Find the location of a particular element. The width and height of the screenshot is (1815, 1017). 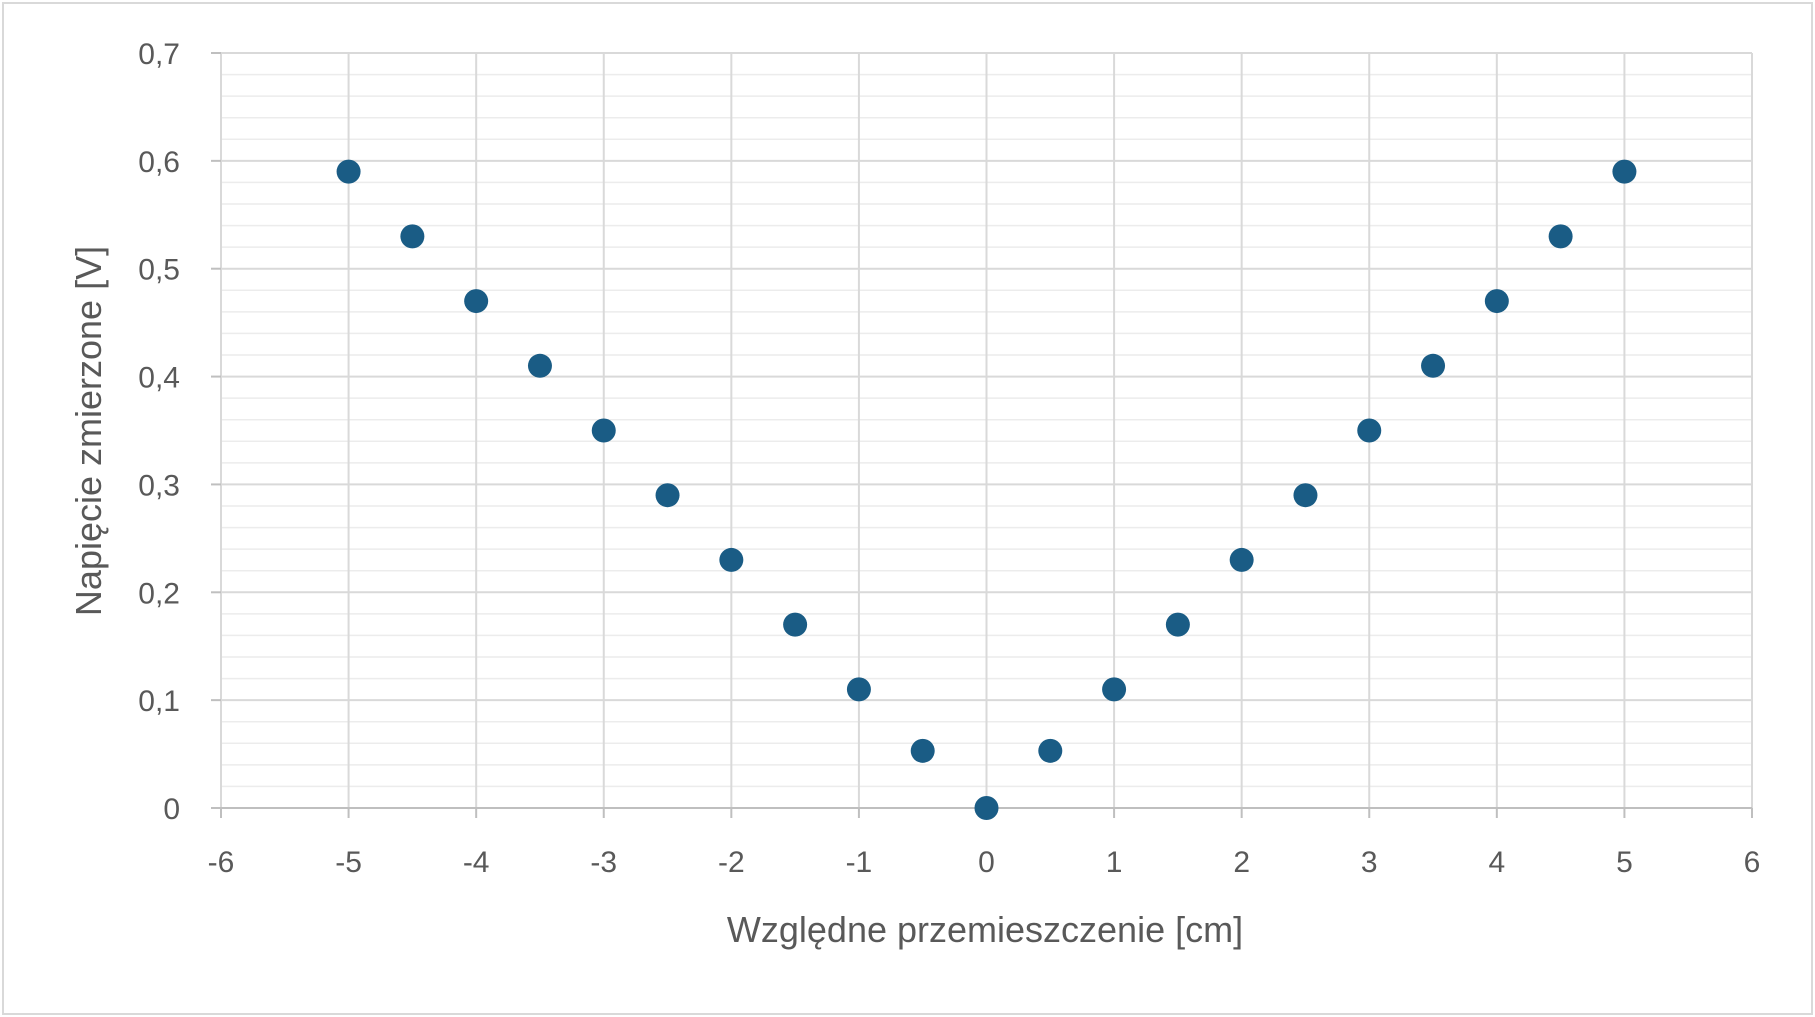

x-tick-label: 2 is located at coordinates (1241, 862).